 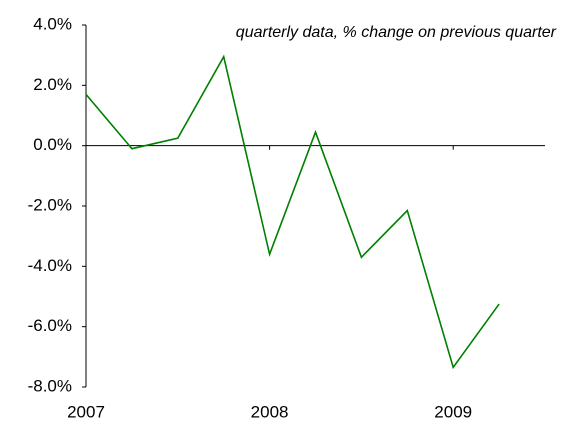 What do you see at coordinates (50, 204) in the screenshot?
I see `y-tick-label: -2.0%` at bounding box center [50, 204].